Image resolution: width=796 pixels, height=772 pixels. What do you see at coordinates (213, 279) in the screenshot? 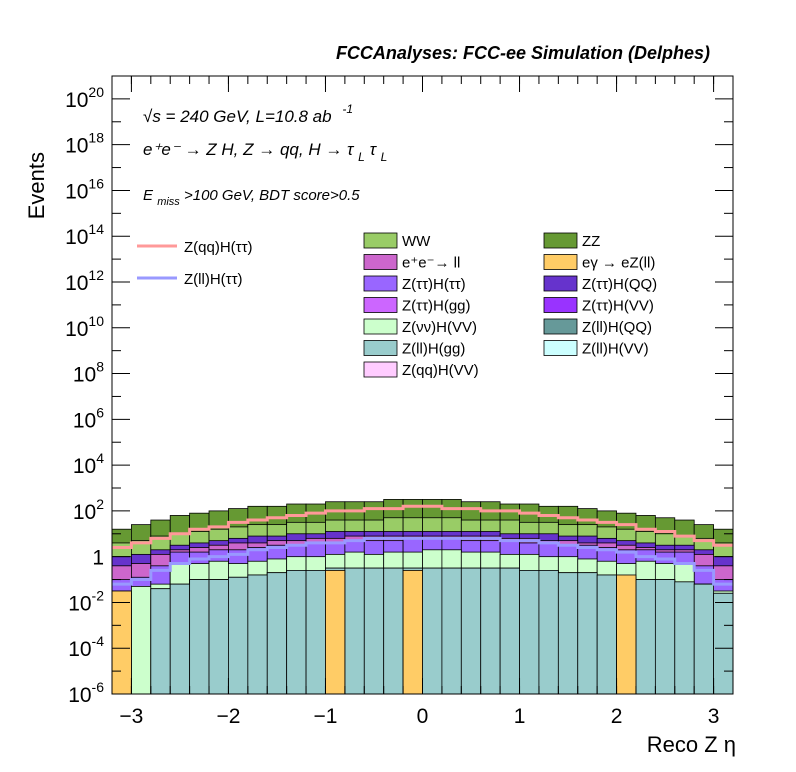
I see `legend-line-label: Z(ll)H(ττ)` at bounding box center [213, 279].